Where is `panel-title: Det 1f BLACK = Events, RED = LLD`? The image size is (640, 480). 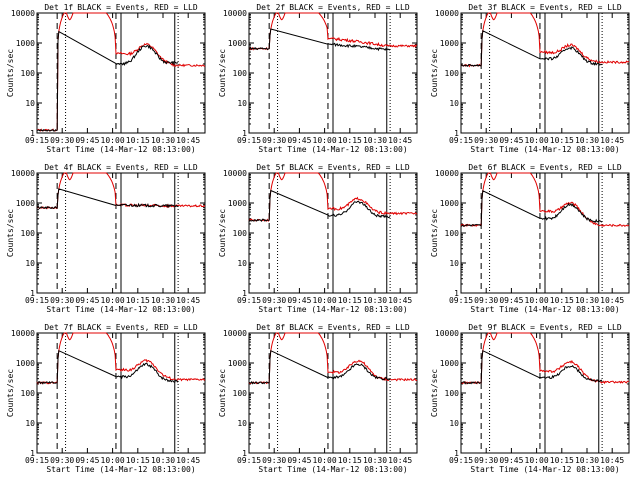
panel-title: Det 1f BLACK = Events, RED = LLD is located at coordinates (121, 7).